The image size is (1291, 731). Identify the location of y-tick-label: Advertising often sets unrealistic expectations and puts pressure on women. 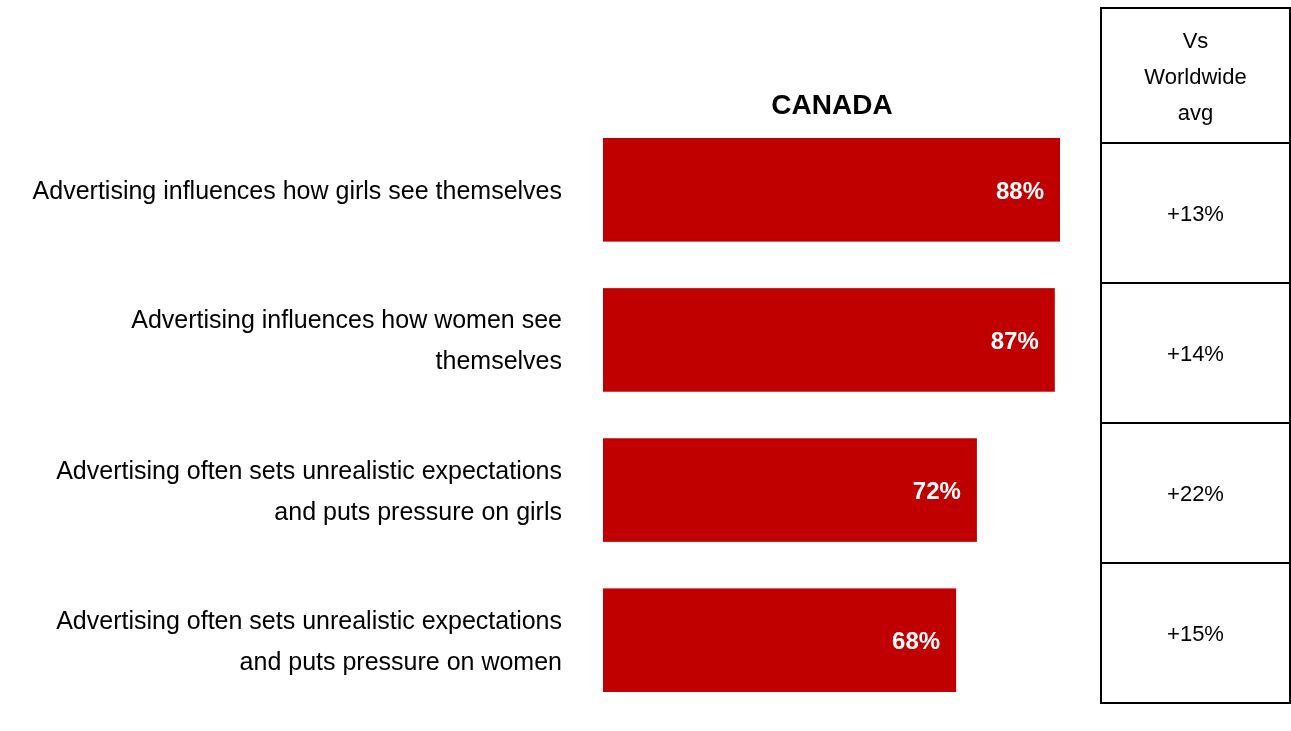
(309, 640).